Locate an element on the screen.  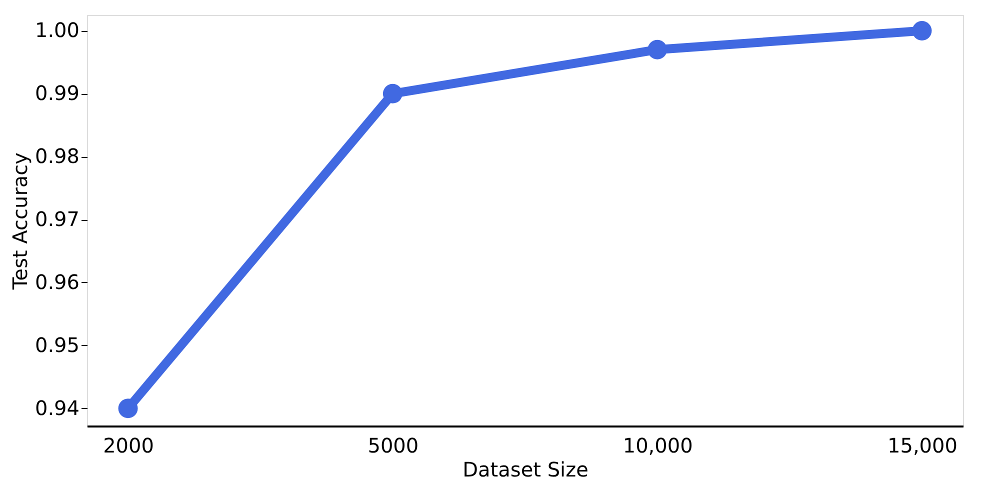
y-tick-label: 0.97 is located at coordinates (57, 219).